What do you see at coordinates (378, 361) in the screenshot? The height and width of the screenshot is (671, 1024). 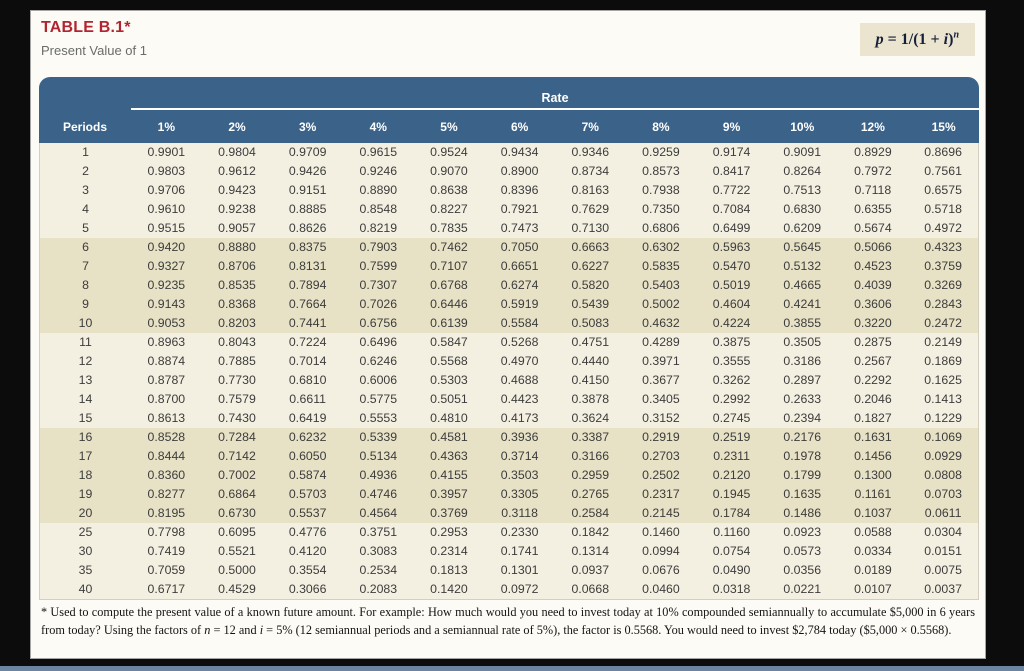 I see `value-cell: 0.6246` at bounding box center [378, 361].